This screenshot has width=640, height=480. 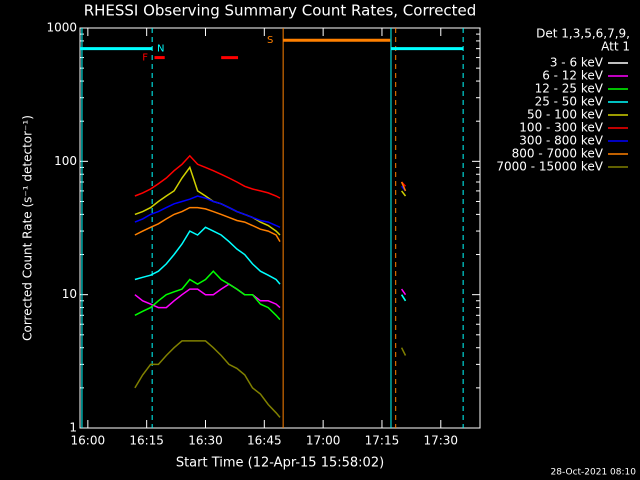 What do you see at coordinates (280, 463) in the screenshot?
I see `x-axis-label: Start Time (12-Apr-15 15:58:02)` at bounding box center [280, 463].